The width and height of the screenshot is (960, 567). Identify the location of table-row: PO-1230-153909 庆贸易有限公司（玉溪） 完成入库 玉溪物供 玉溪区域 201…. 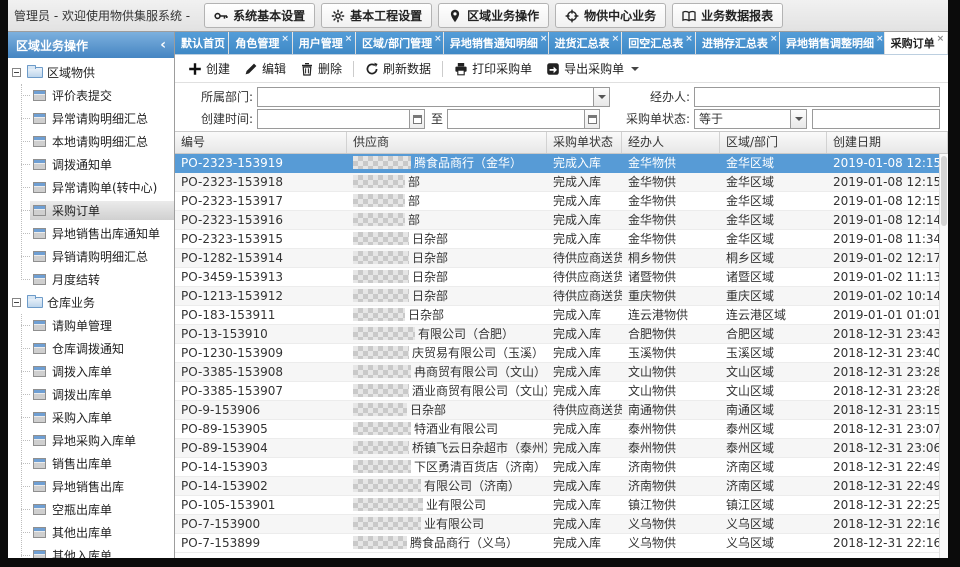
(557, 353).